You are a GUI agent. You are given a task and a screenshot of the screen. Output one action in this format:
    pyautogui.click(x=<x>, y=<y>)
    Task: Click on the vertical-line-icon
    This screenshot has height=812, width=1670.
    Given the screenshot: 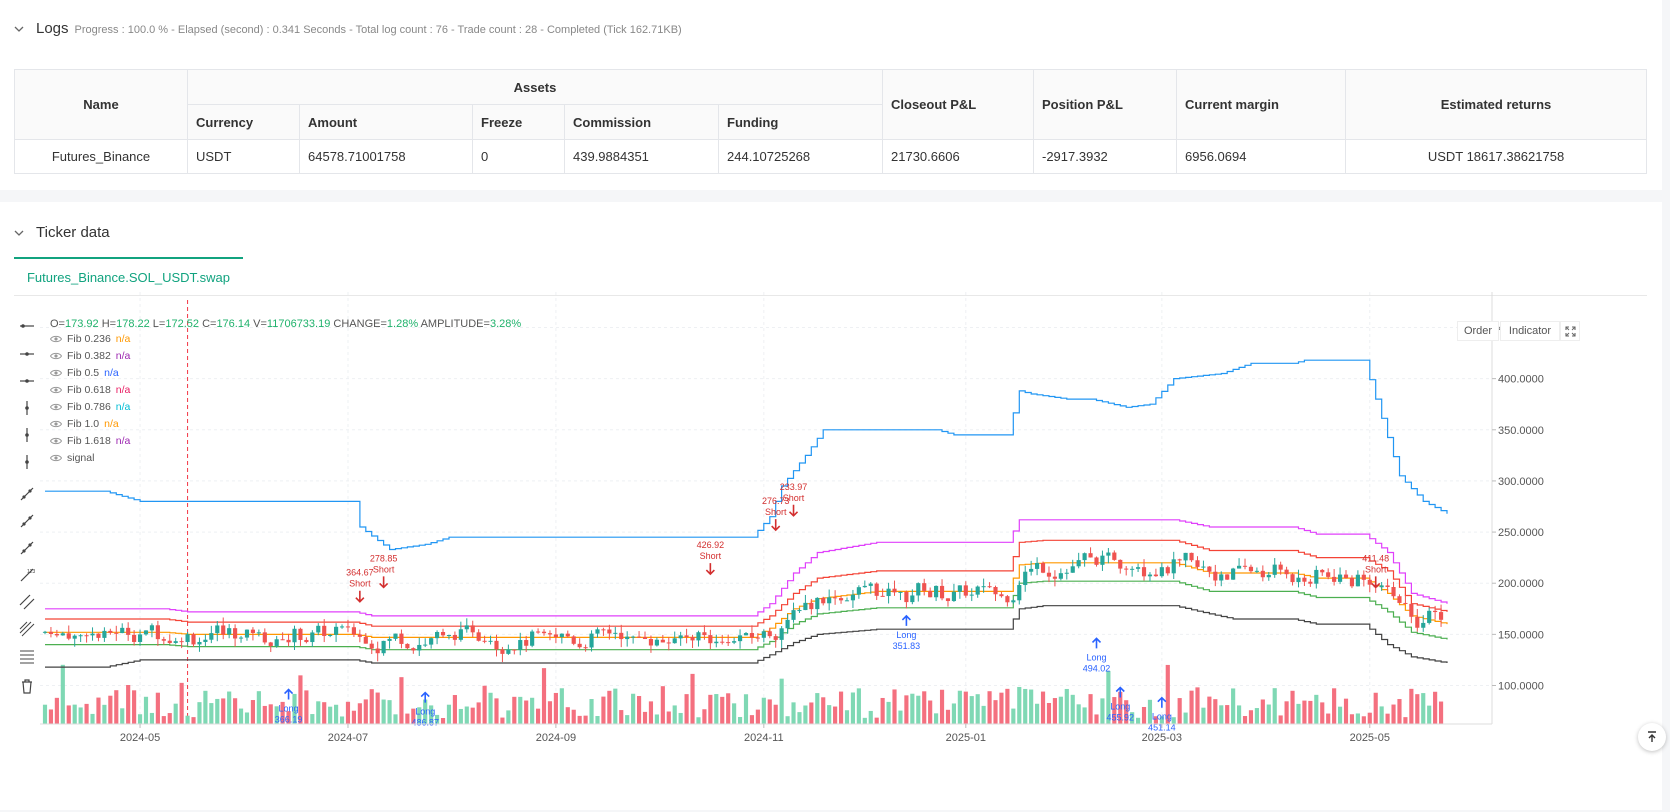 What is the action you would take?
    pyautogui.click(x=27, y=408)
    